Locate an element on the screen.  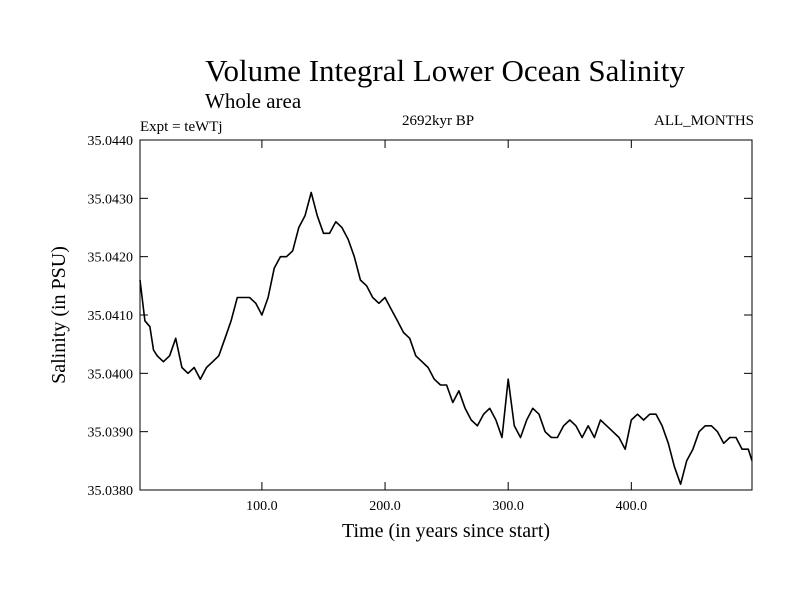
x-tick-label: 300.0 is located at coordinates (508, 506).